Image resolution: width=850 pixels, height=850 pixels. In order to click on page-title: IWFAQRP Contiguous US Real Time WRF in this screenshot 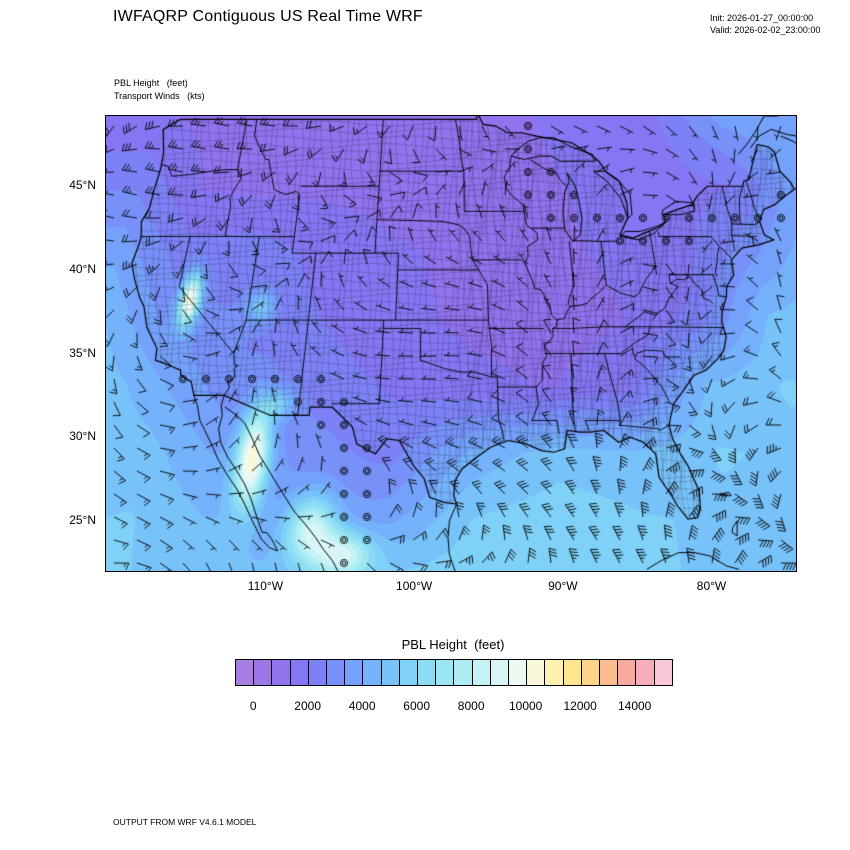, I will do `click(268, 16)`.